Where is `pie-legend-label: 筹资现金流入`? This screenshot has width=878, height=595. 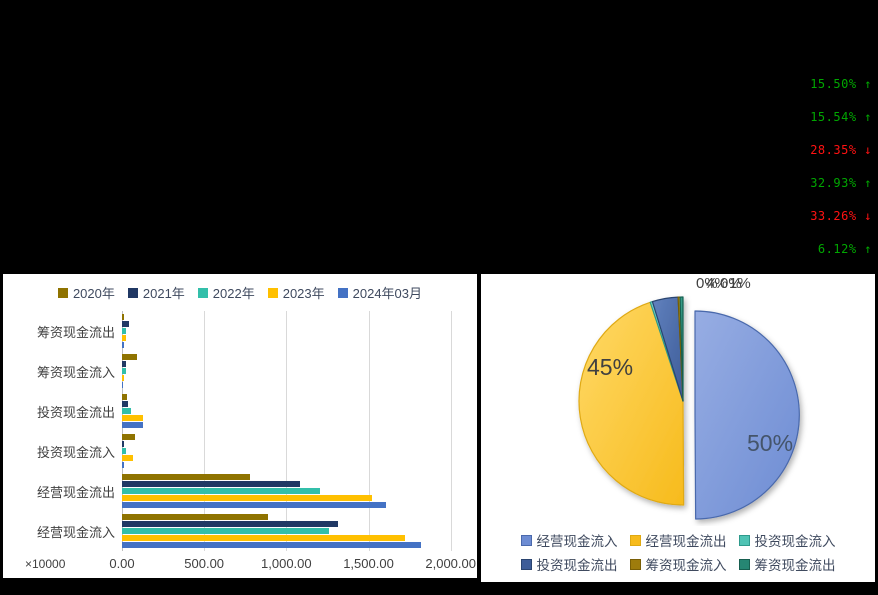 pie-legend-label: 筹资现金流入 is located at coordinates (686, 565).